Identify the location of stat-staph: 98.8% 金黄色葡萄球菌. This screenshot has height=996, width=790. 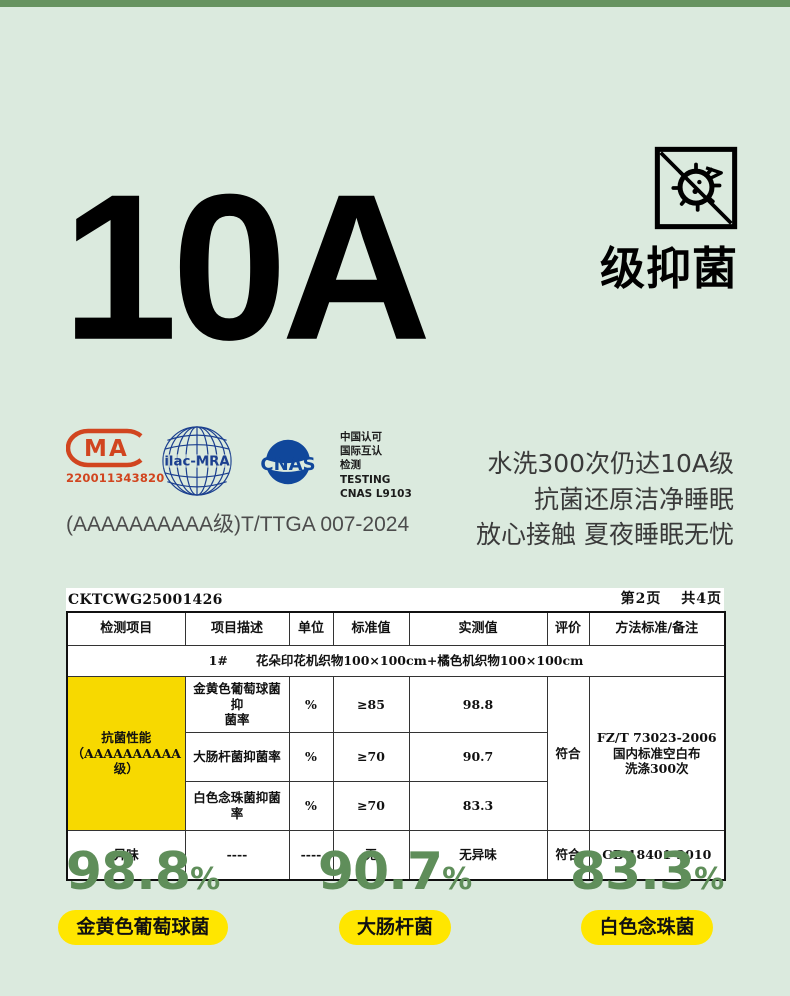
(143, 895).